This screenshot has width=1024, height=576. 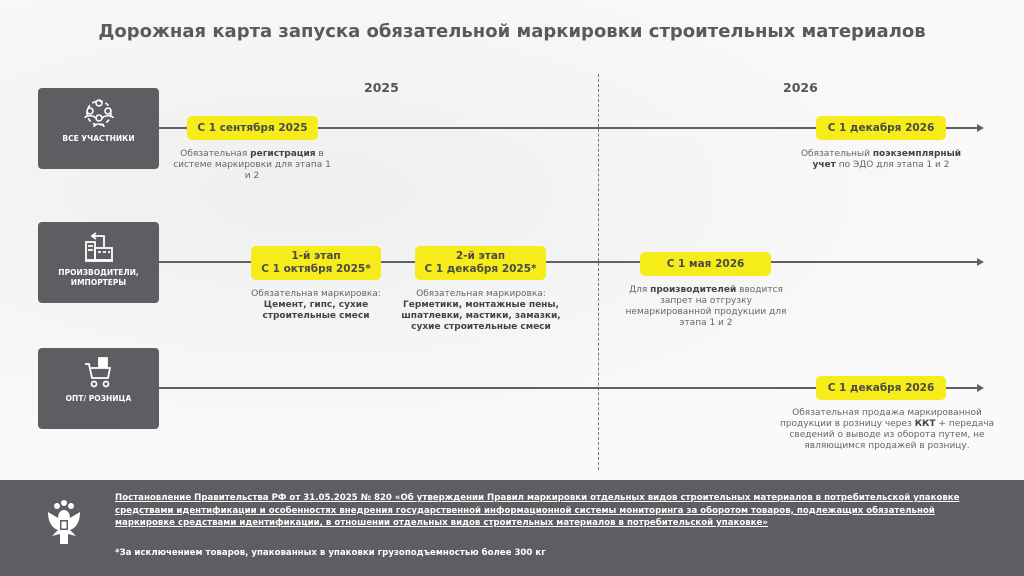 What do you see at coordinates (881, 128) in the screenshot?
I see `milestone-dec-2026-all: С 1 декабря 2026` at bounding box center [881, 128].